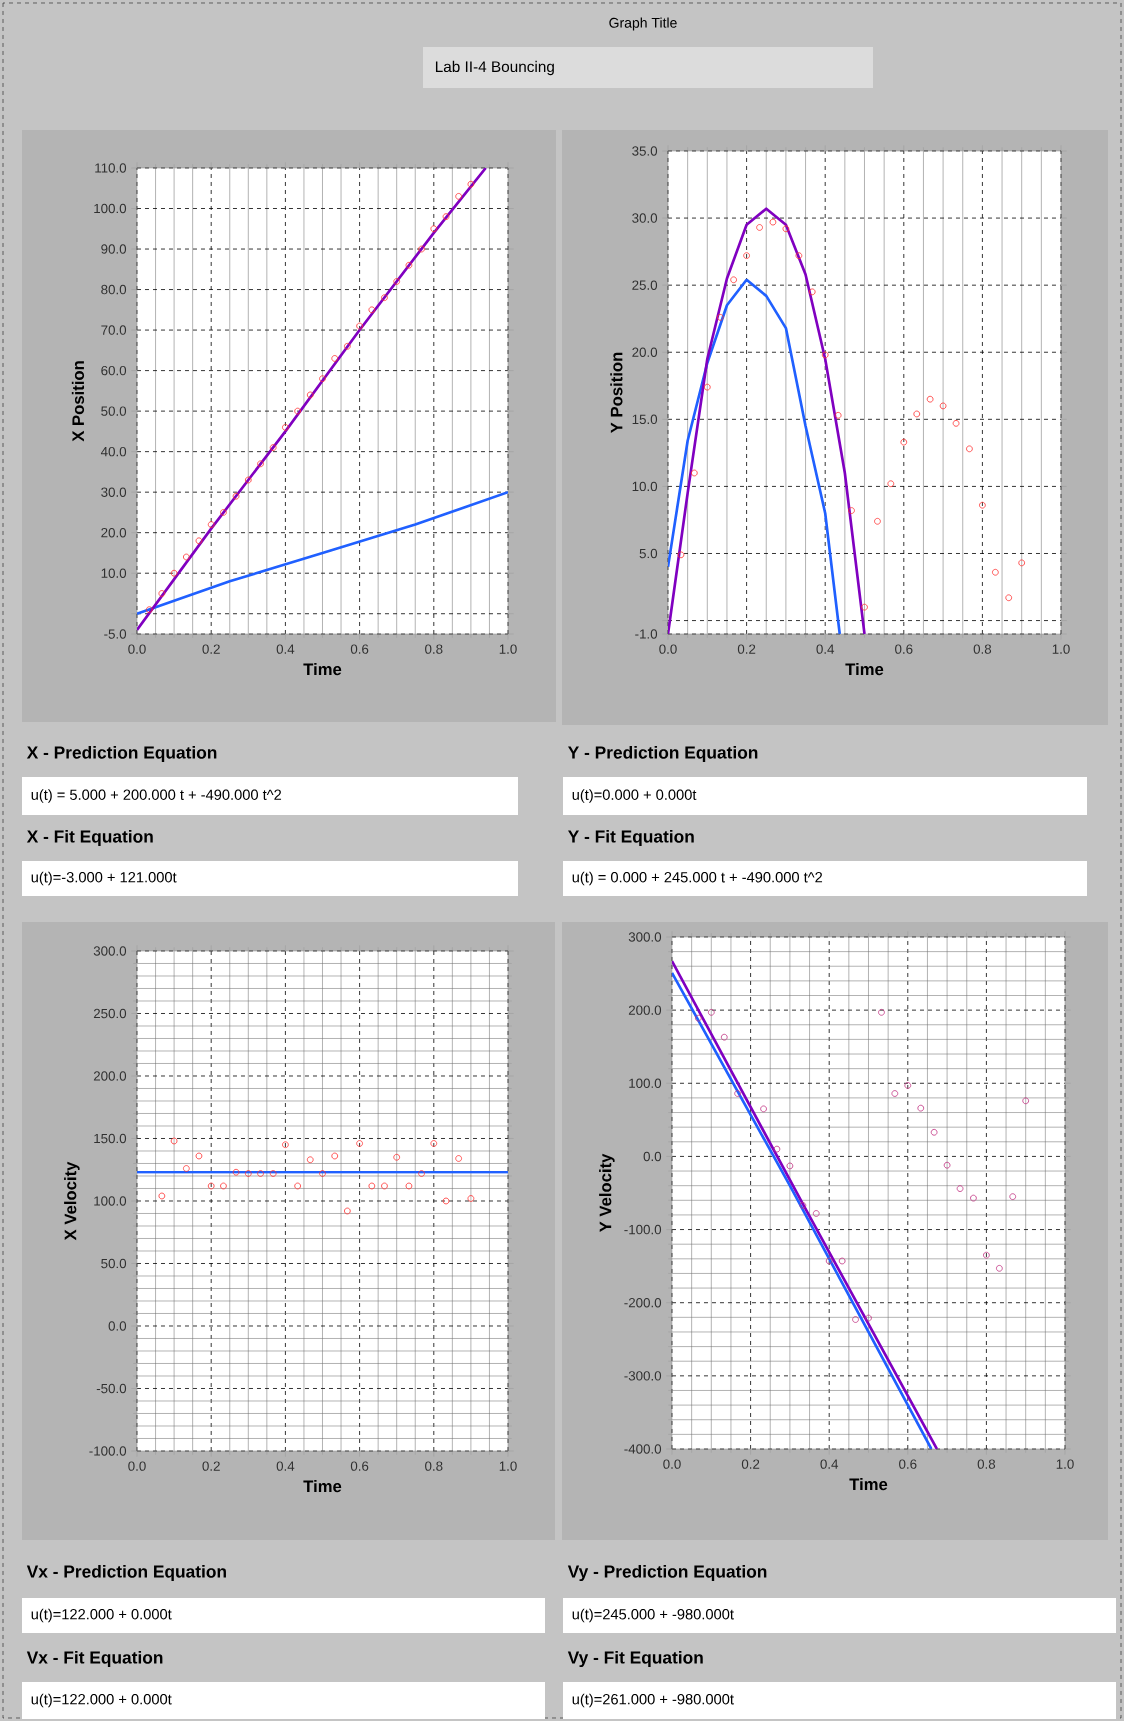  What do you see at coordinates (126, 1573) in the screenshot?
I see `text: Vx - Prediction Equation` at bounding box center [126, 1573].